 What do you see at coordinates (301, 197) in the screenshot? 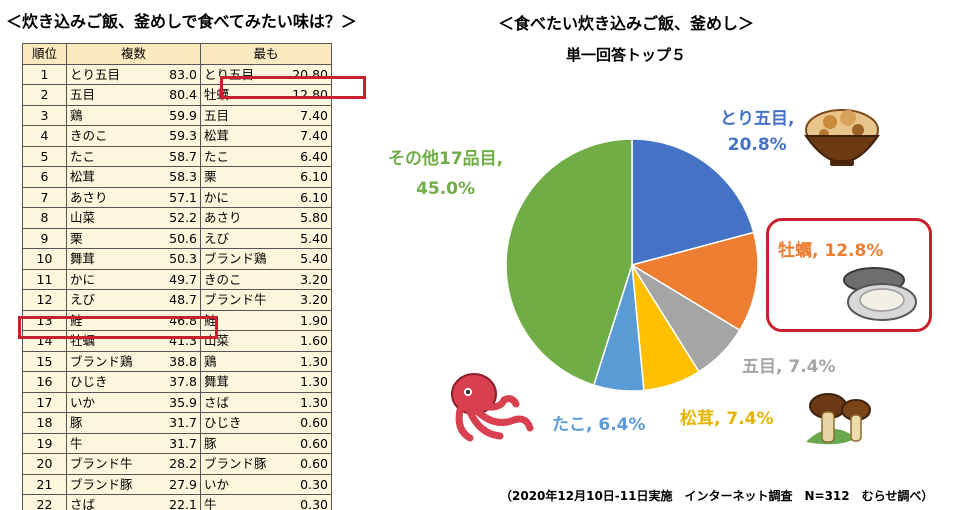
I see `single-value-cell: 6.10` at bounding box center [301, 197].